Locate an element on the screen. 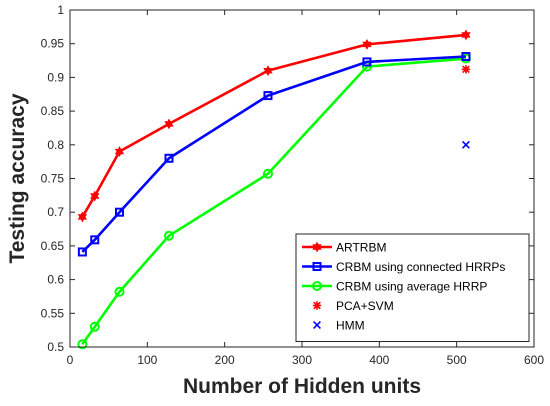  legend-label-0: ARTRBM is located at coordinates (361, 248).